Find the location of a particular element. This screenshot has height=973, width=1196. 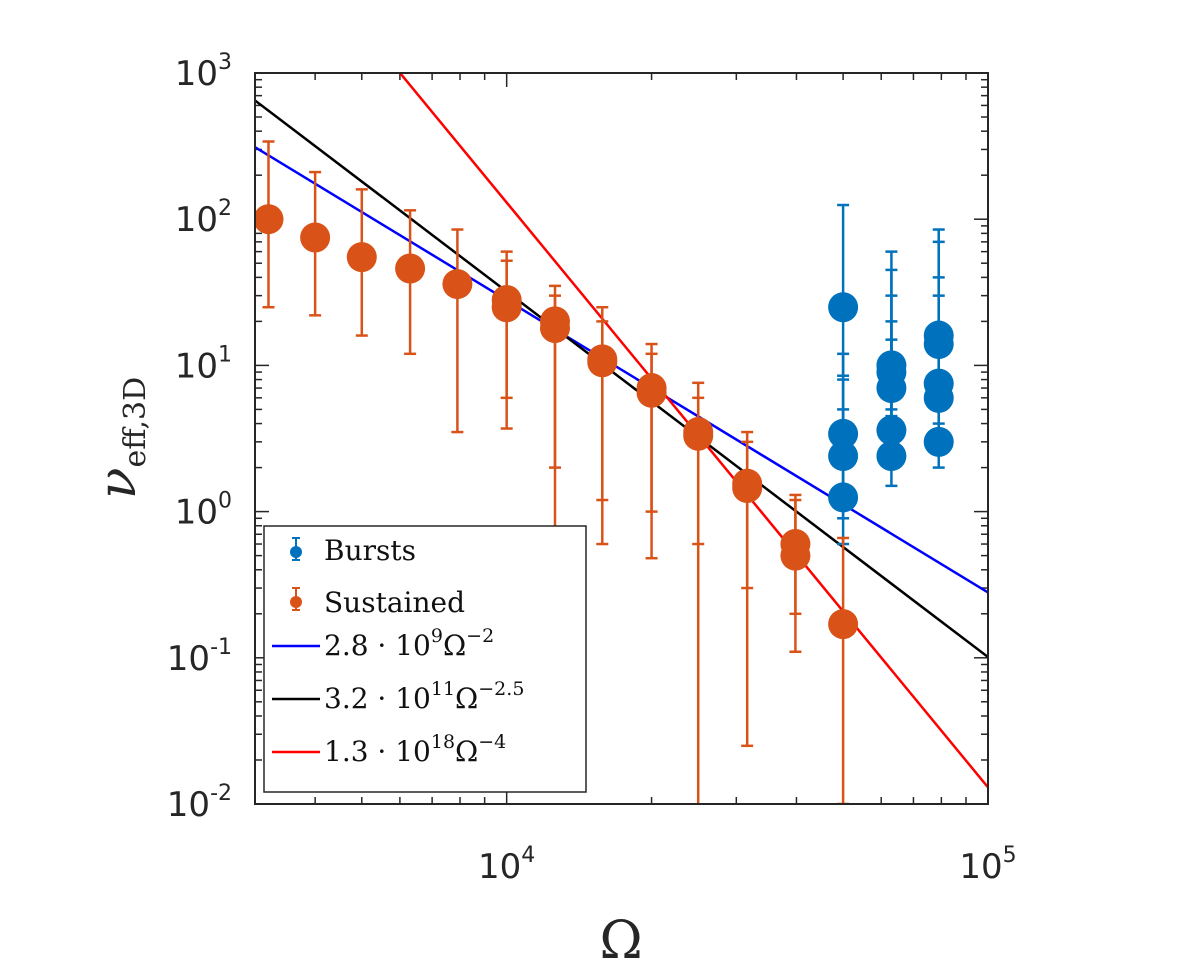

svg-text: νeff,3D is located at coordinates (120, 438).